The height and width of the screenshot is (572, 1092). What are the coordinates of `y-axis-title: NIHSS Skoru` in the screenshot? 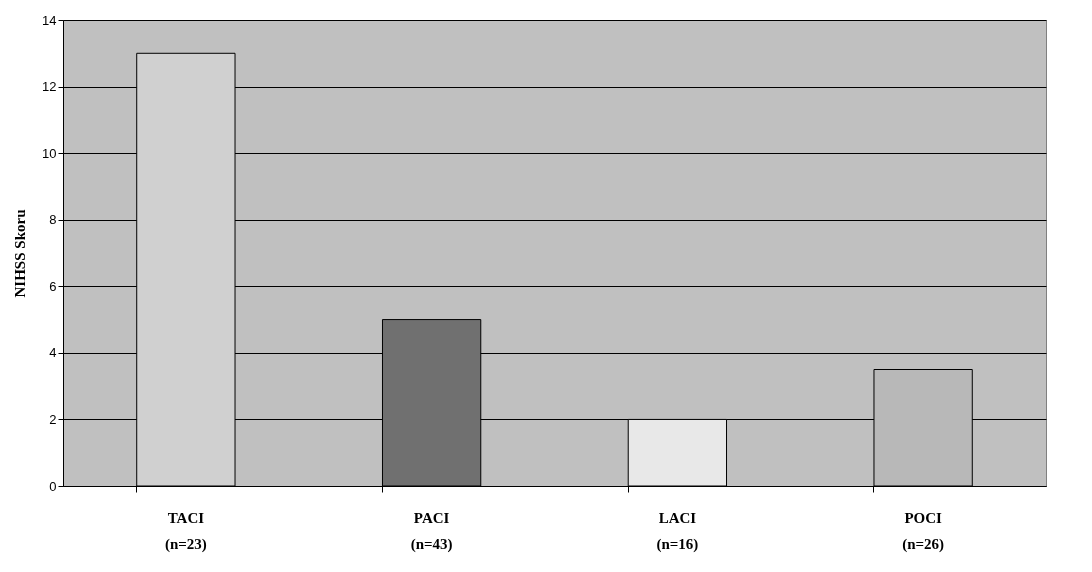 It's located at (20, 253).